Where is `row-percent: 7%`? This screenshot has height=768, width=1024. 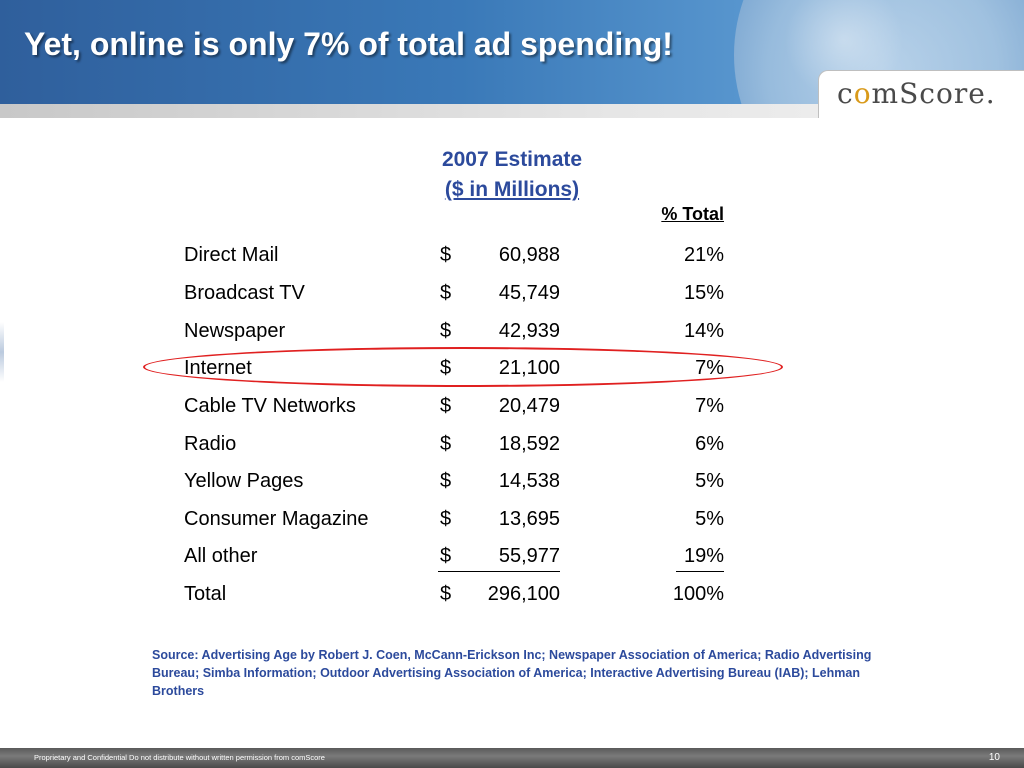 row-percent: 7% is located at coordinates (709, 406).